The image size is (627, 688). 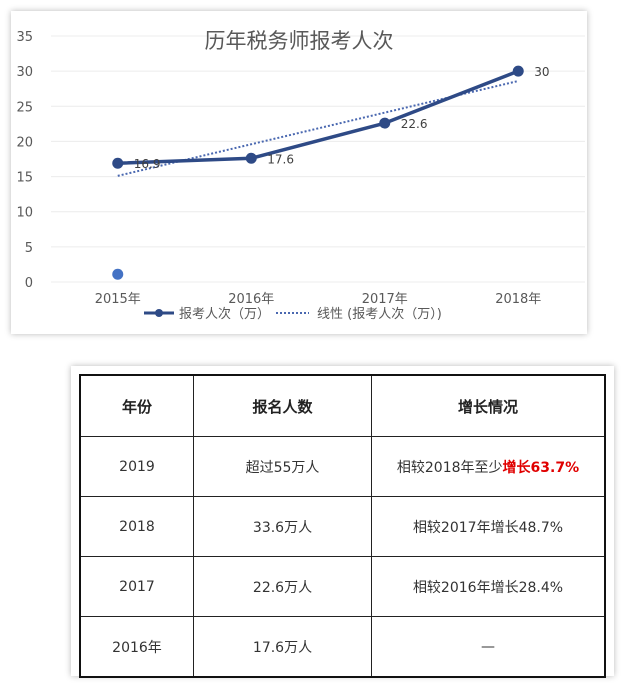 I want to click on table-row: 2016年 17.6万人 —, so click(x=342, y=647).